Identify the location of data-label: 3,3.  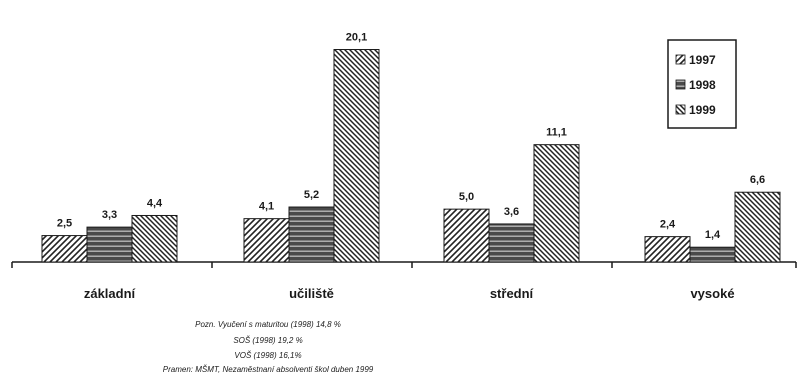
(109, 215).